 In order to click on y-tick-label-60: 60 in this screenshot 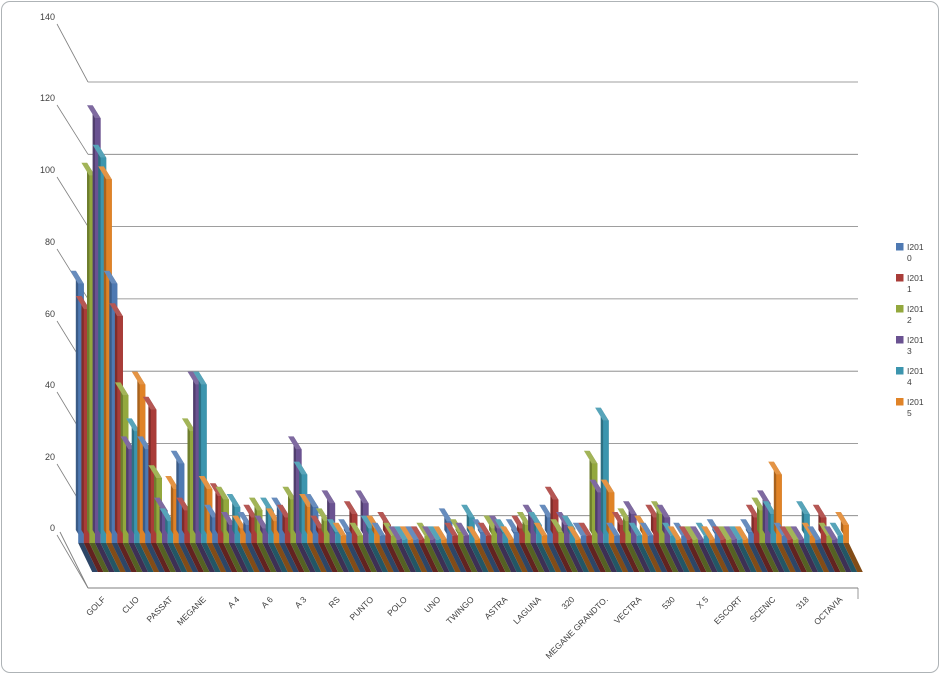, I will do `click(50, 314)`.